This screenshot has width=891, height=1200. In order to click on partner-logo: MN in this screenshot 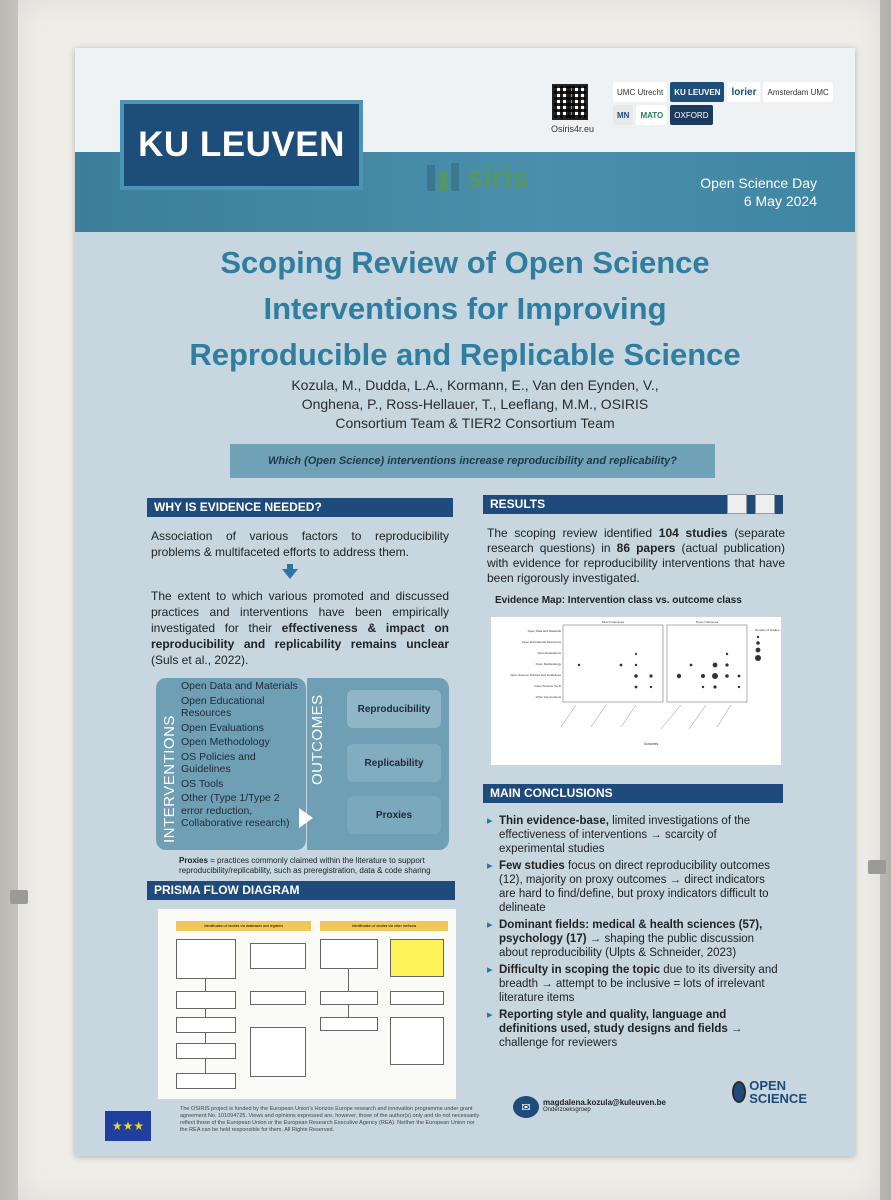, I will do `click(623, 115)`.